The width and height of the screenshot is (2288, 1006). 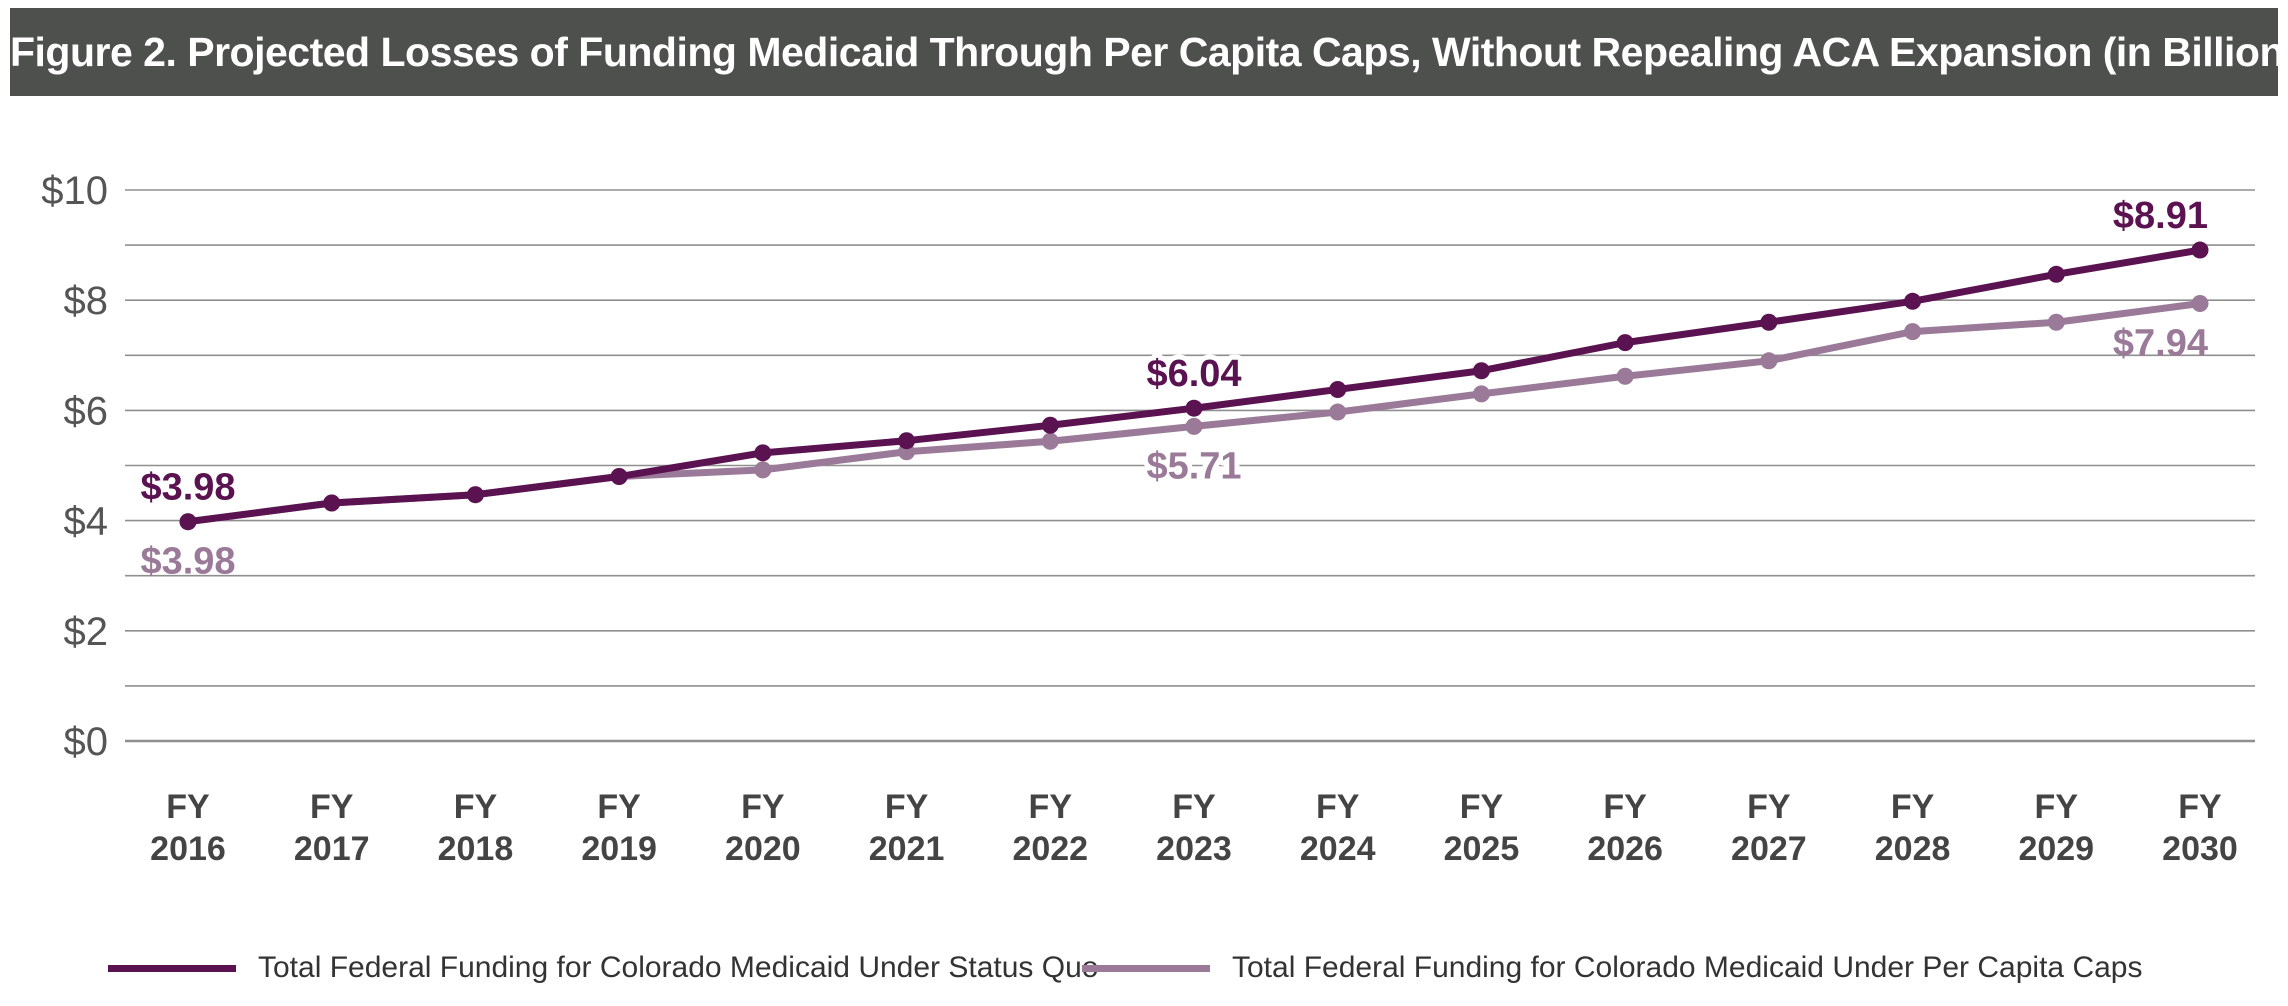 What do you see at coordinates (2056, 828) in the screenshot?
I see `x-tick-label: FY 2029` at bounding box center [2056, 828].